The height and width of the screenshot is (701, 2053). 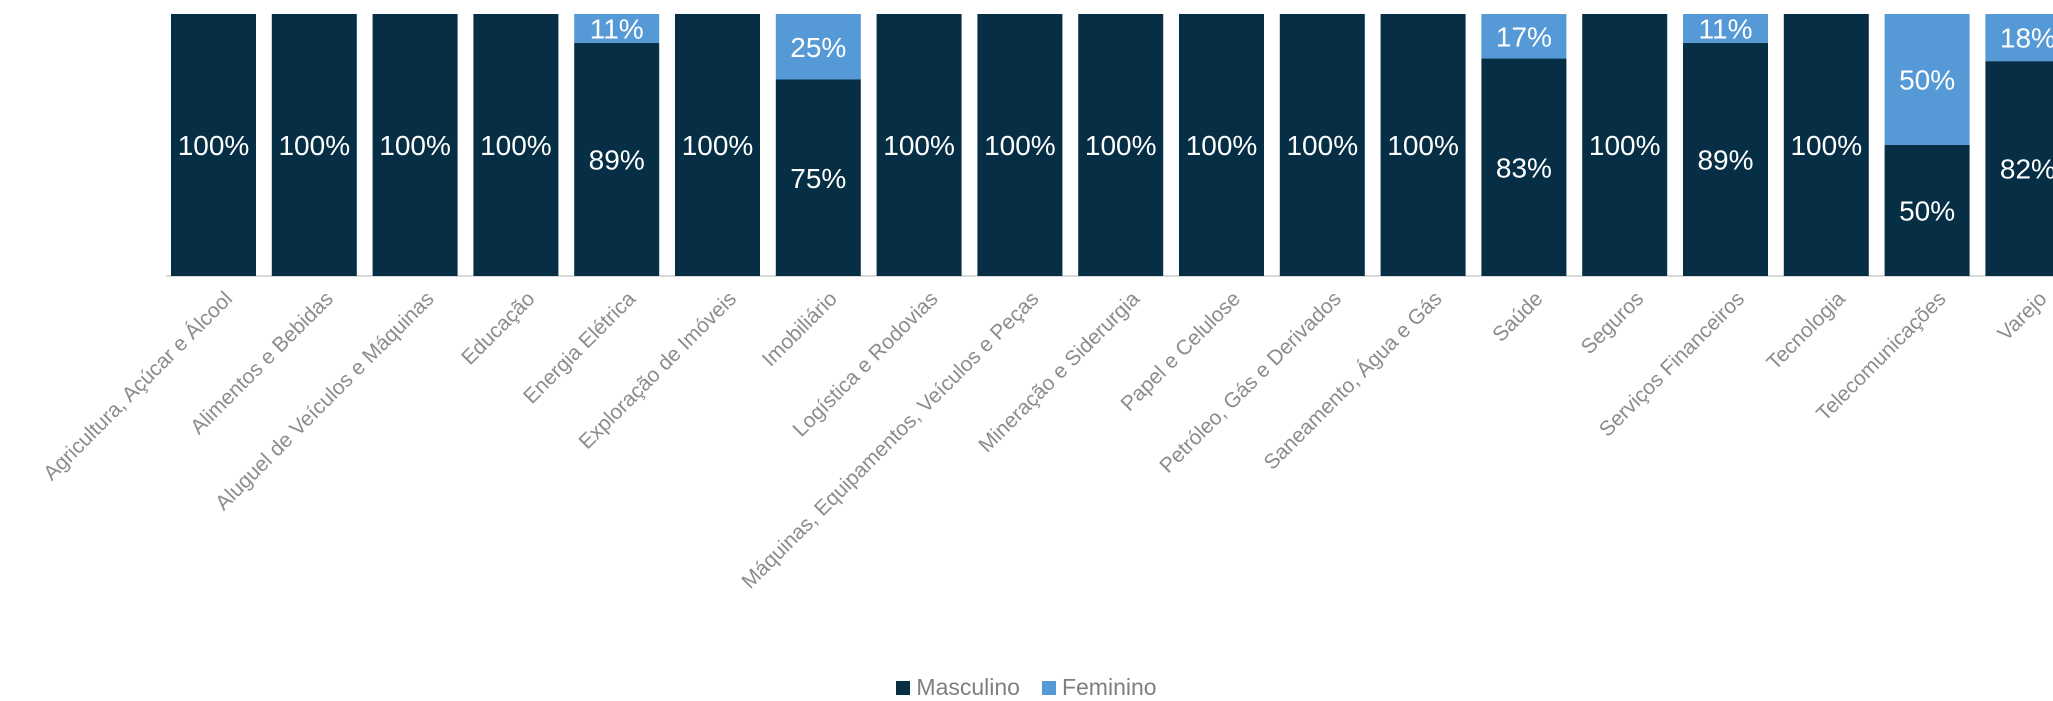 I want to click on value-label-feminino-saude: 17%, so click(x=1524, y=36).